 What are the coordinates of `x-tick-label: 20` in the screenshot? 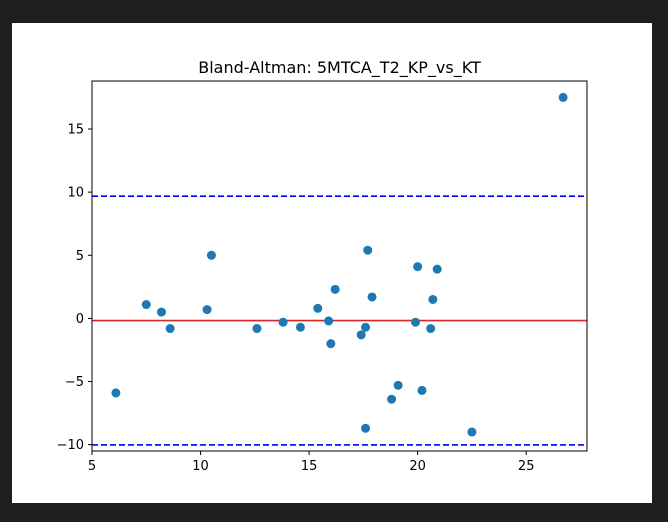 It's located at (417, 466).